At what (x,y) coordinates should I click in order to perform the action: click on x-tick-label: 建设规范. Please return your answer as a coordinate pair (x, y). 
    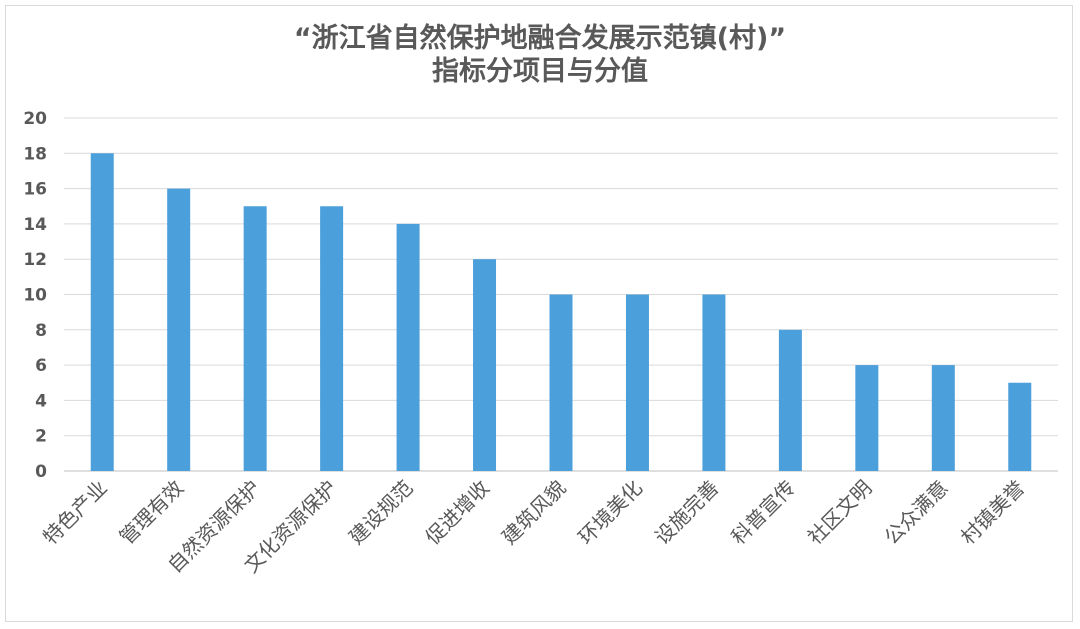
    Looking at the image, I should click on (381, 513).